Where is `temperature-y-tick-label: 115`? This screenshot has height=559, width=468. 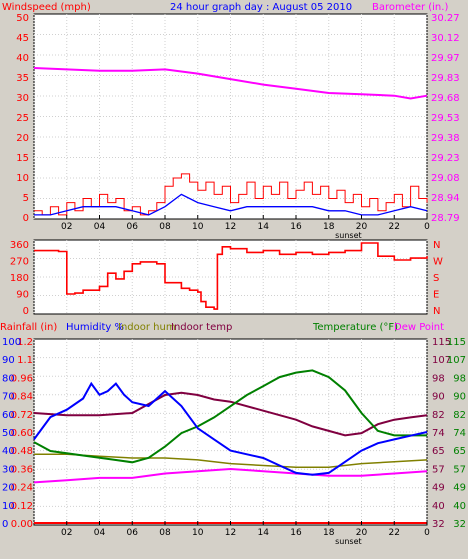 temperature-y-tick-label: 115 is located at coordinates (441, 342).